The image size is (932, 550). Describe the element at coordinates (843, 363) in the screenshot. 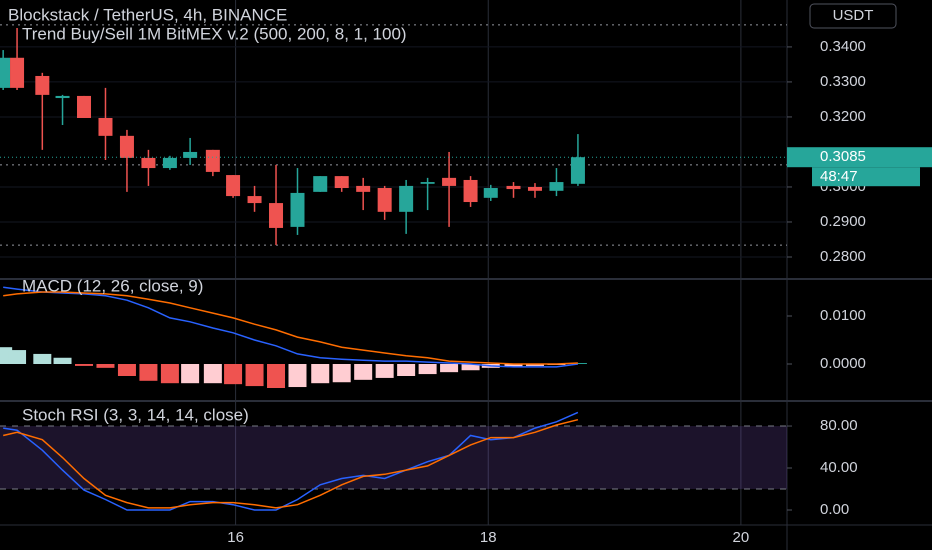

I see `y-tick-label: 0.0000` at that location.